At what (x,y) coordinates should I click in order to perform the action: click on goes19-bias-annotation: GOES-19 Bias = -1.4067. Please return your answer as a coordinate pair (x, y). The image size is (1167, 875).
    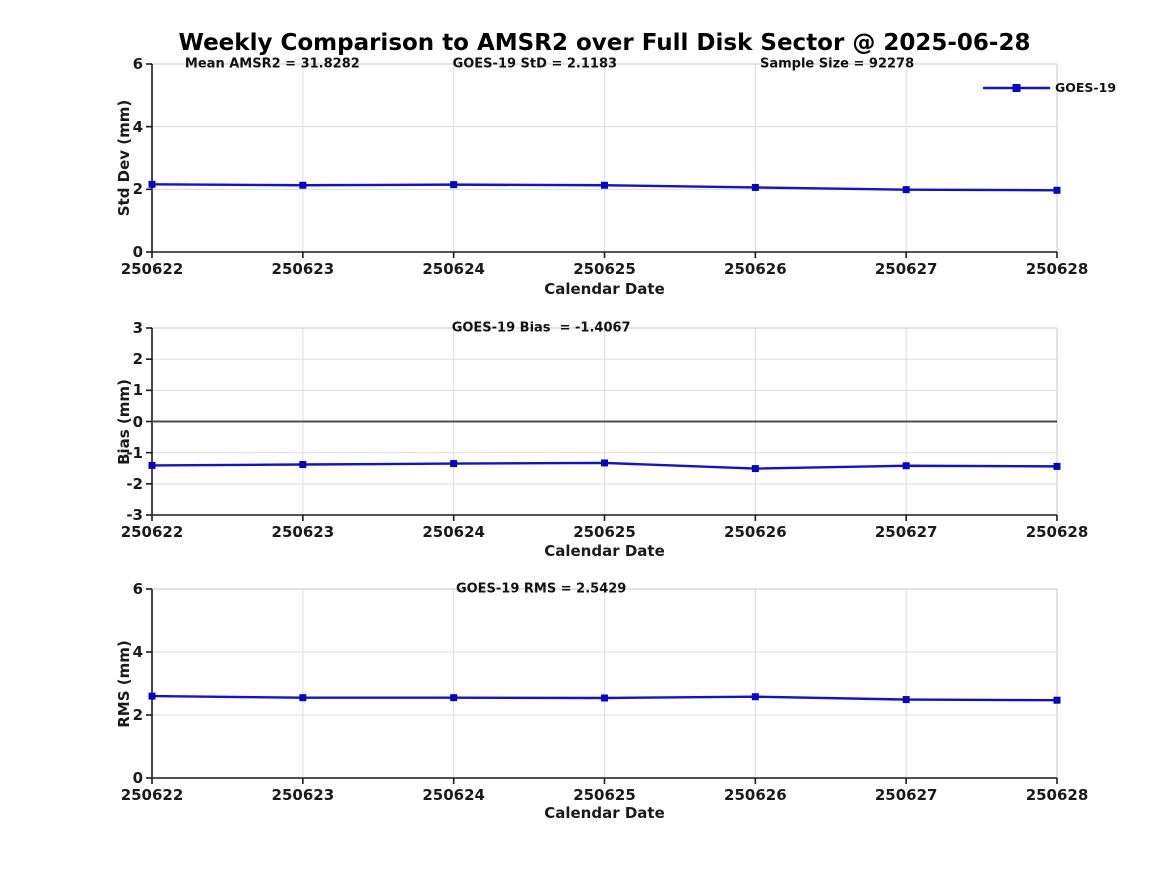
    Looking at the image, I should click on (541, 328).